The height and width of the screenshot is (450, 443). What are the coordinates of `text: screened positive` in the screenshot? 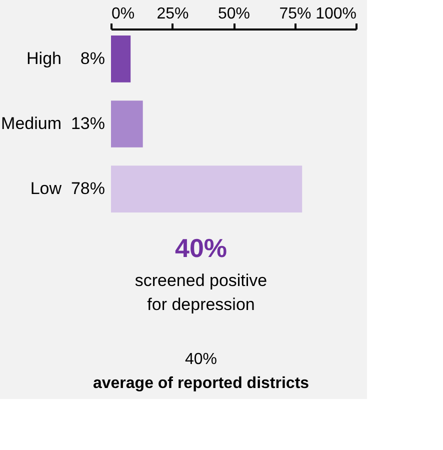 It's located at (201, 280).